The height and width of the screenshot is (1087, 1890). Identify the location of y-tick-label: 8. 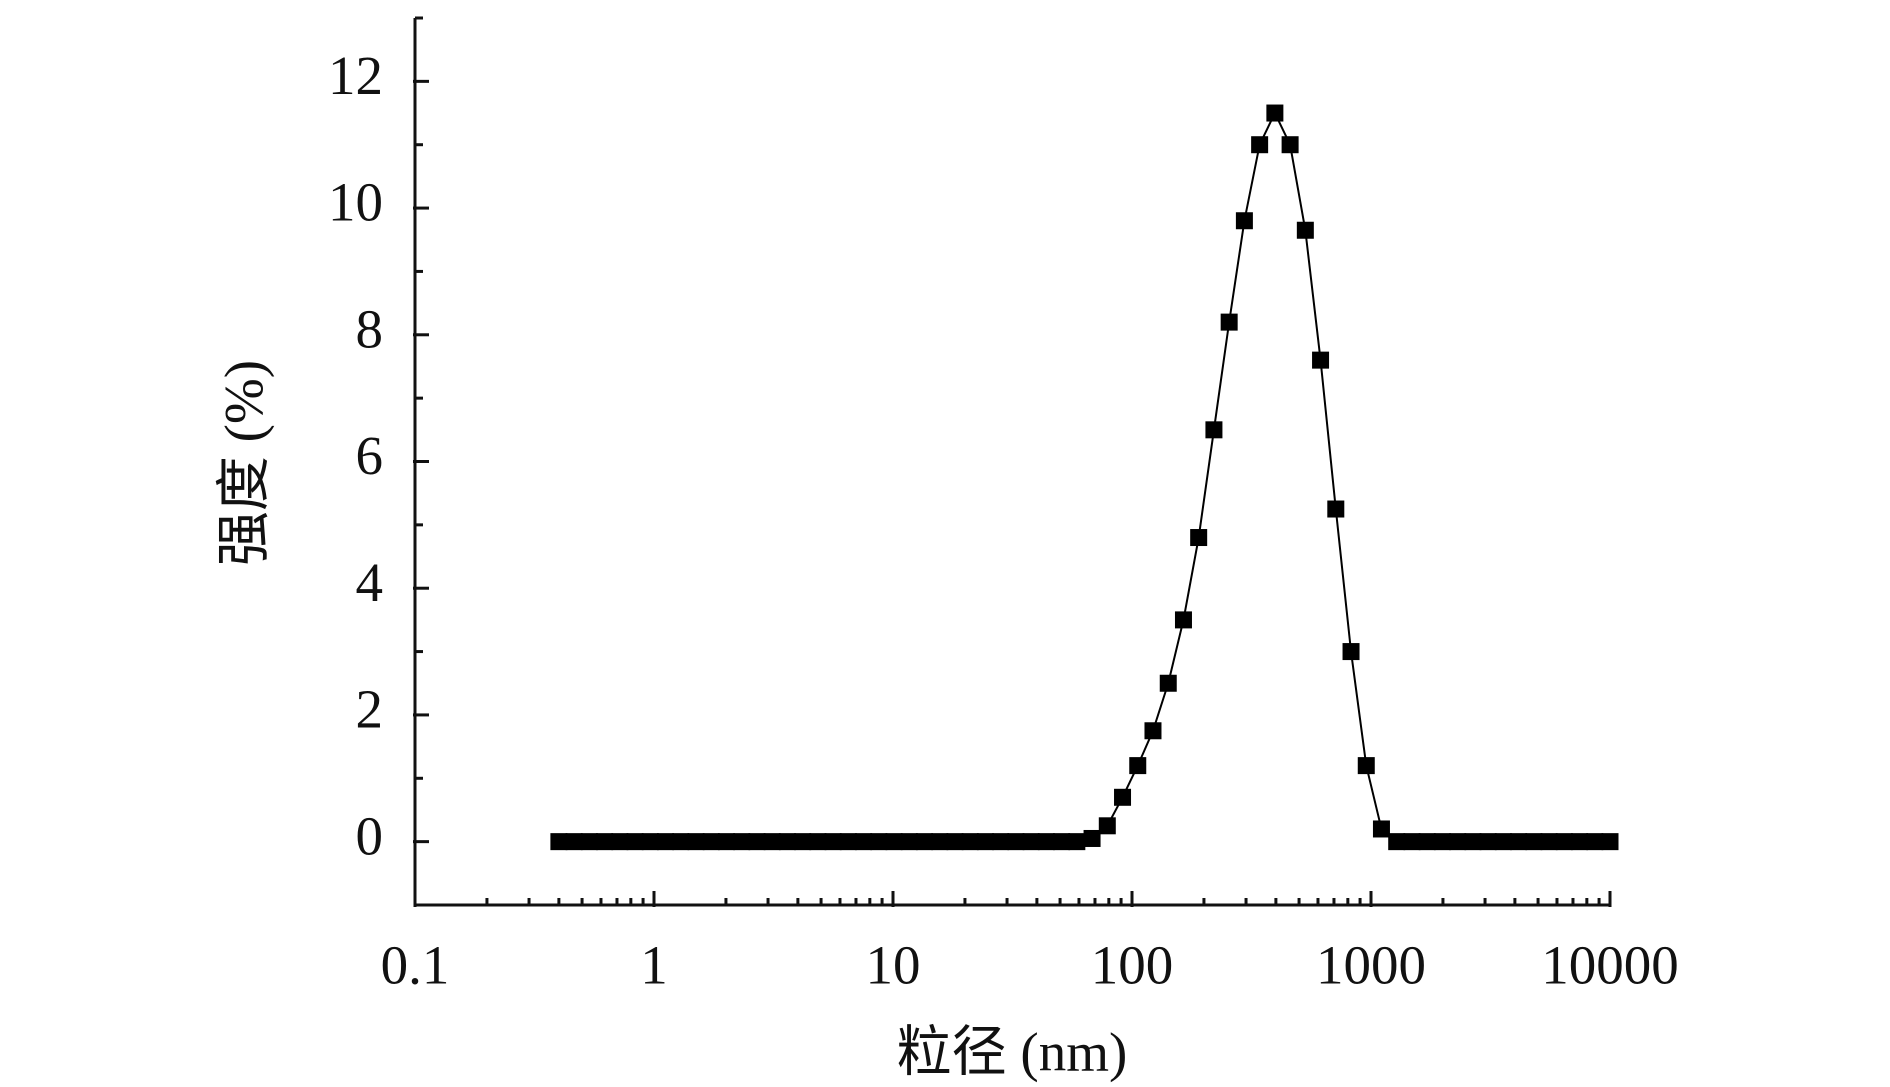
(370, 328).